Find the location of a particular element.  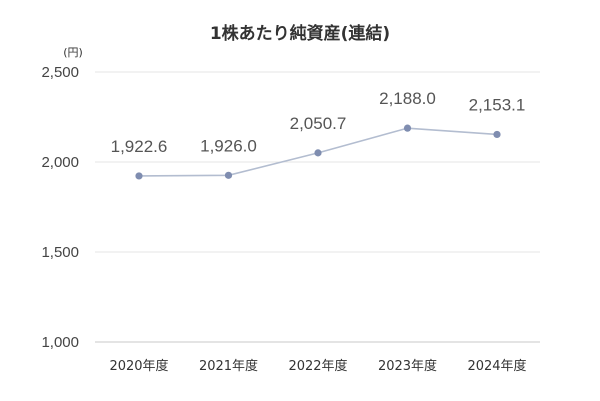

series is located at coordinates (318, 152).